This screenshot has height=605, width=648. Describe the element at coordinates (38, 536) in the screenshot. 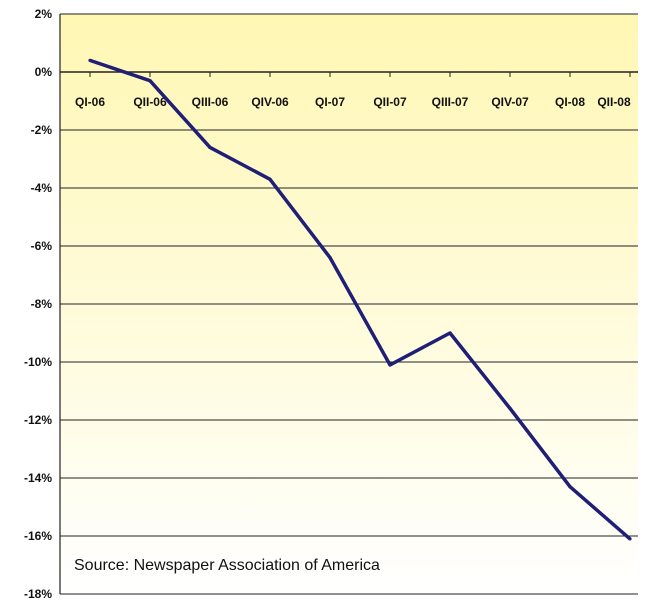

I see `y-tick-label: -16%` at that location.